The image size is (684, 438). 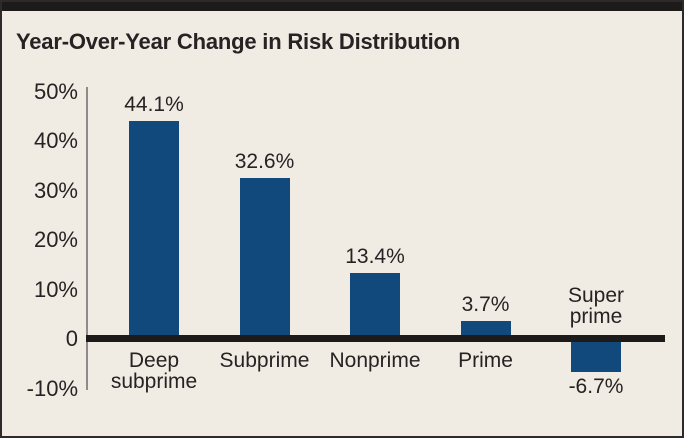 What do you see at coordinates (485, 329) in the screenshot?
I see `bar-prime` at bounding box center [485, 329].